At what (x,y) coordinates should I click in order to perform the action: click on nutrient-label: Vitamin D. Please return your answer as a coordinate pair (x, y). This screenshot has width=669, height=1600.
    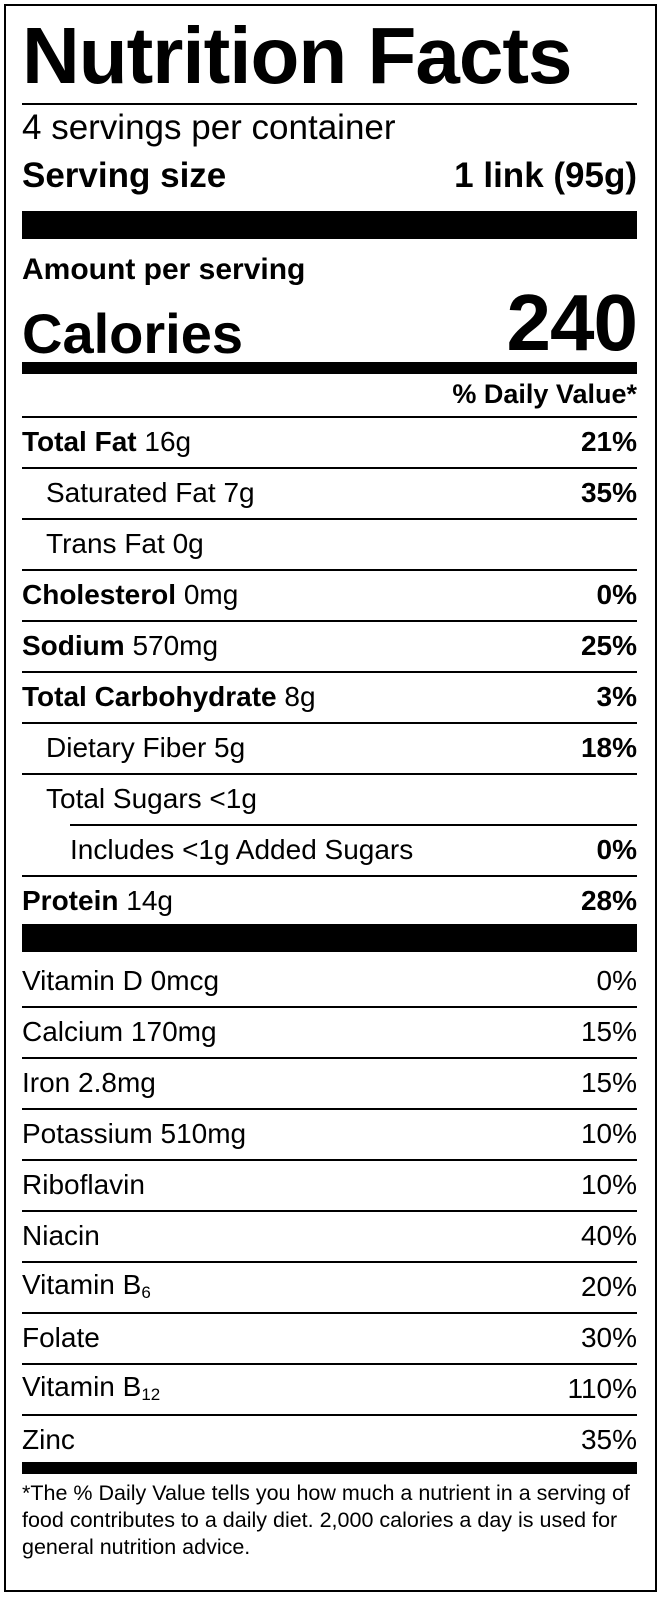
    Looking at the image, I should click on (82, 980).